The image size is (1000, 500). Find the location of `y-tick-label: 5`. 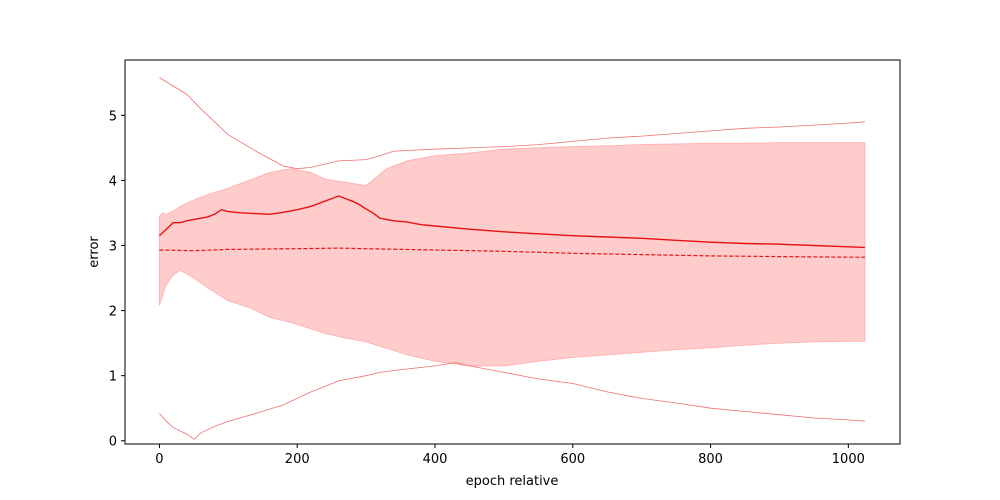

y-tick-label: 5 is located at coordinates (113, 116).